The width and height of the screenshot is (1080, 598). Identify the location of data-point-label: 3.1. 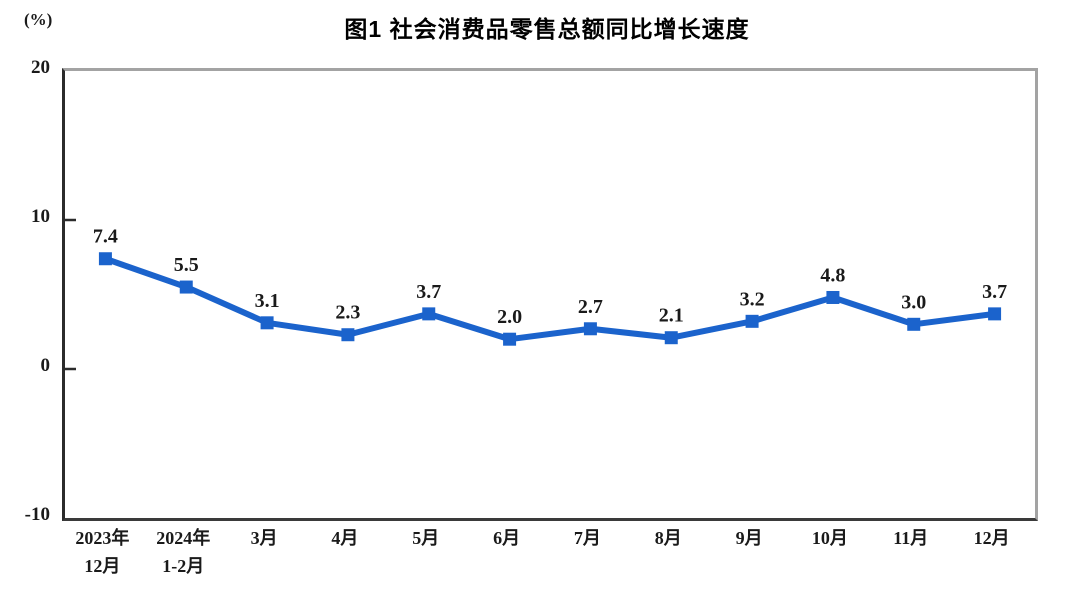
(267, 301).